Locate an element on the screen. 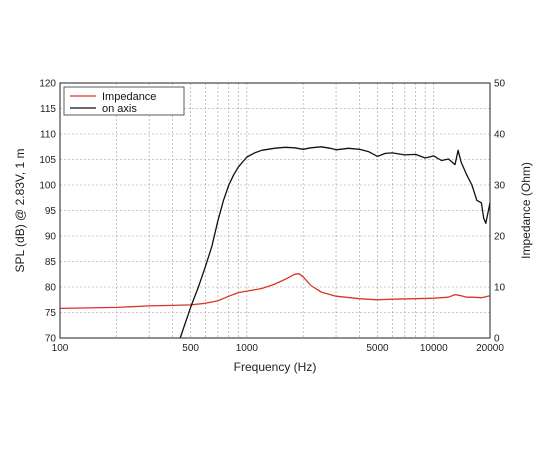 The image size is (550, 450). y2-tick-label: 20 is located at coordinates (500, 237).